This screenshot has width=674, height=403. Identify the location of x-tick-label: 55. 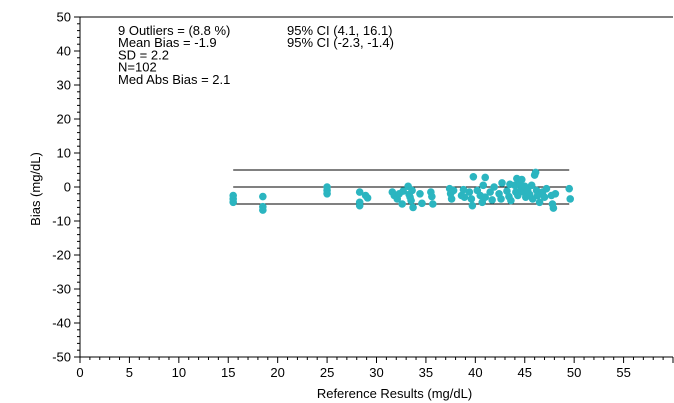
(623, 372).